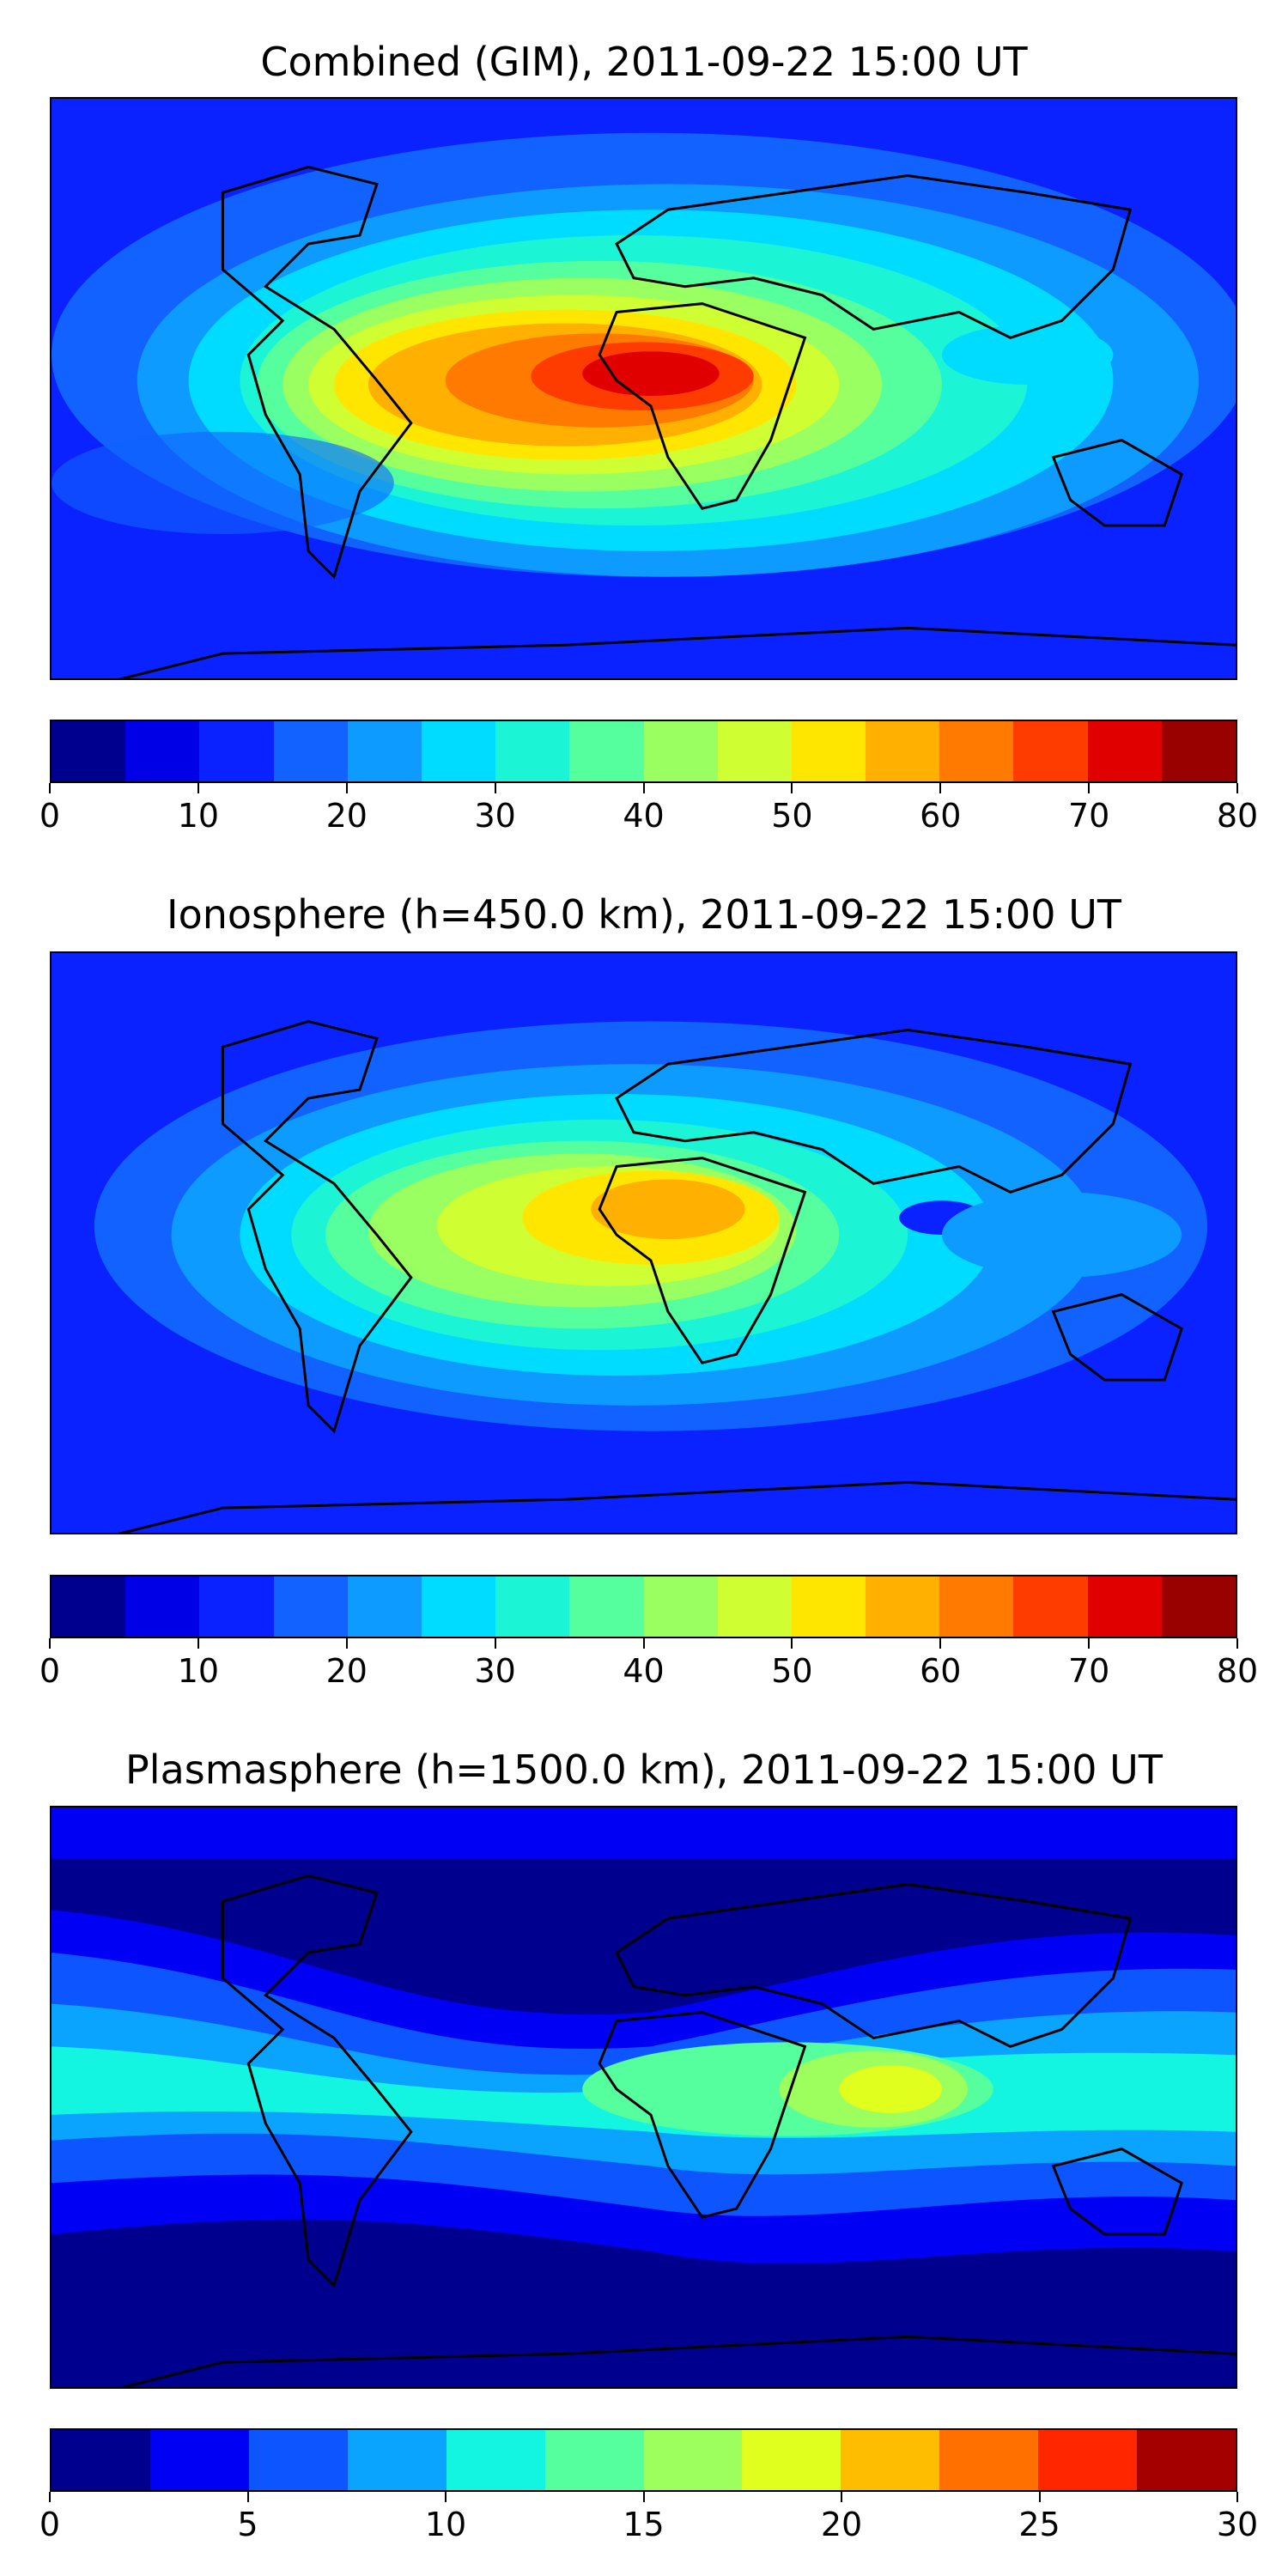 The image size is (1288, 2576). Describe the element at coordinates (649, 2517) in the screenshot. I see `colorbar-ticks: 0 5 10 15 20 25 30` at that location.